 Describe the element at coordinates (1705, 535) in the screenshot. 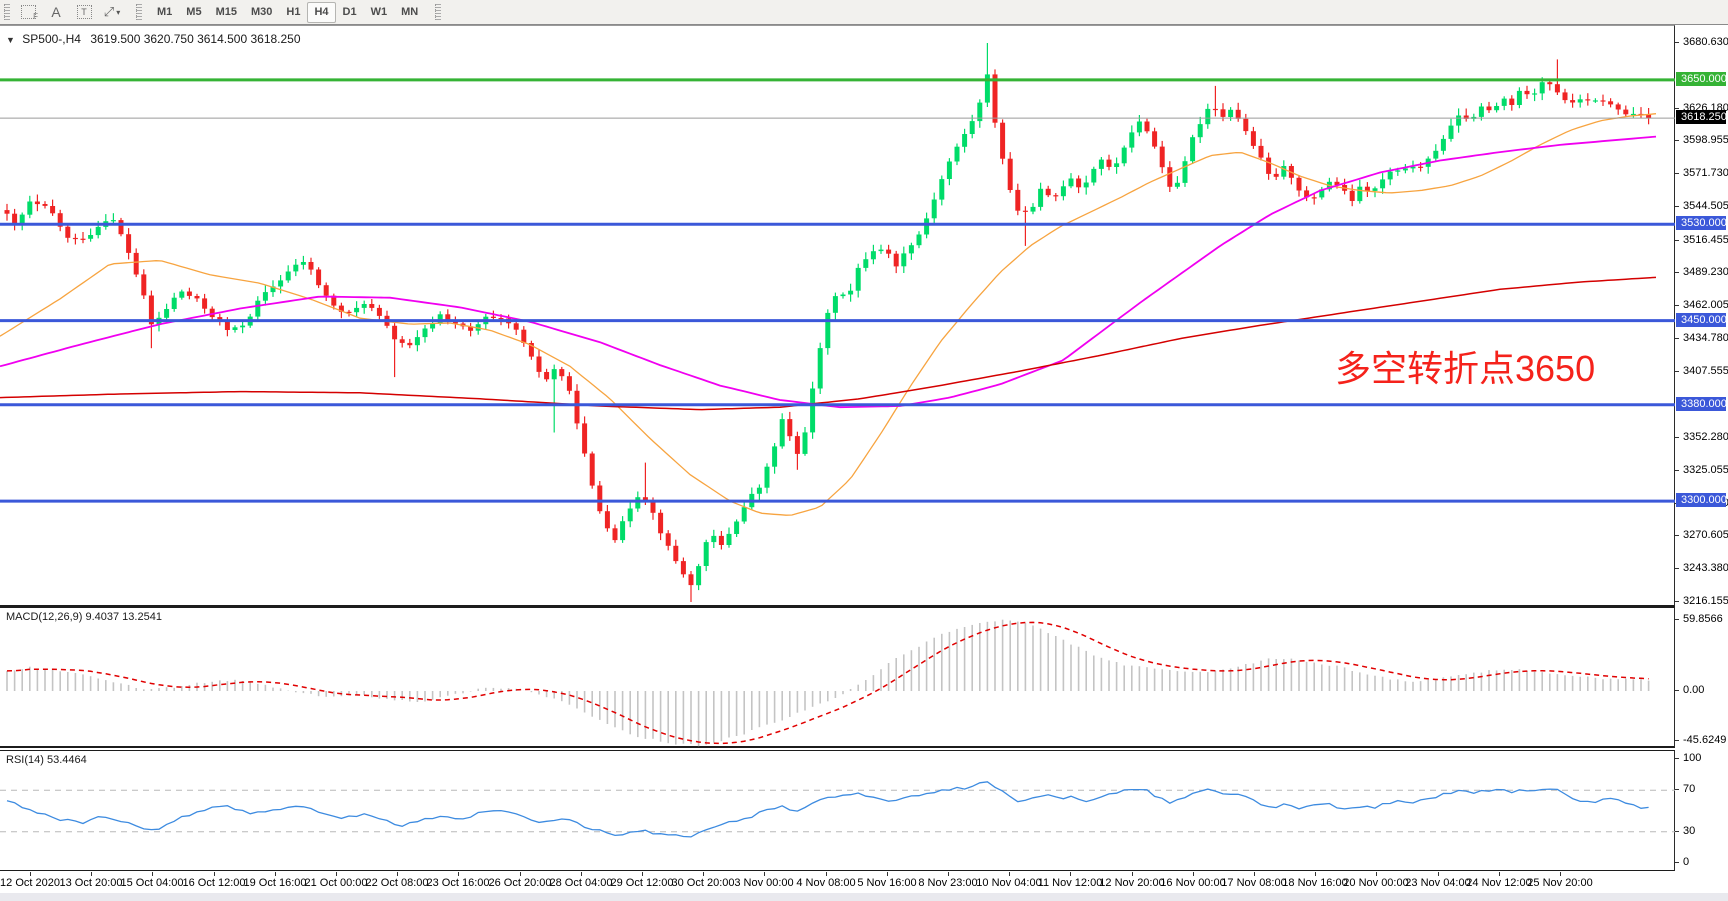

I see `price-tick-label: 3270.605` at that location.